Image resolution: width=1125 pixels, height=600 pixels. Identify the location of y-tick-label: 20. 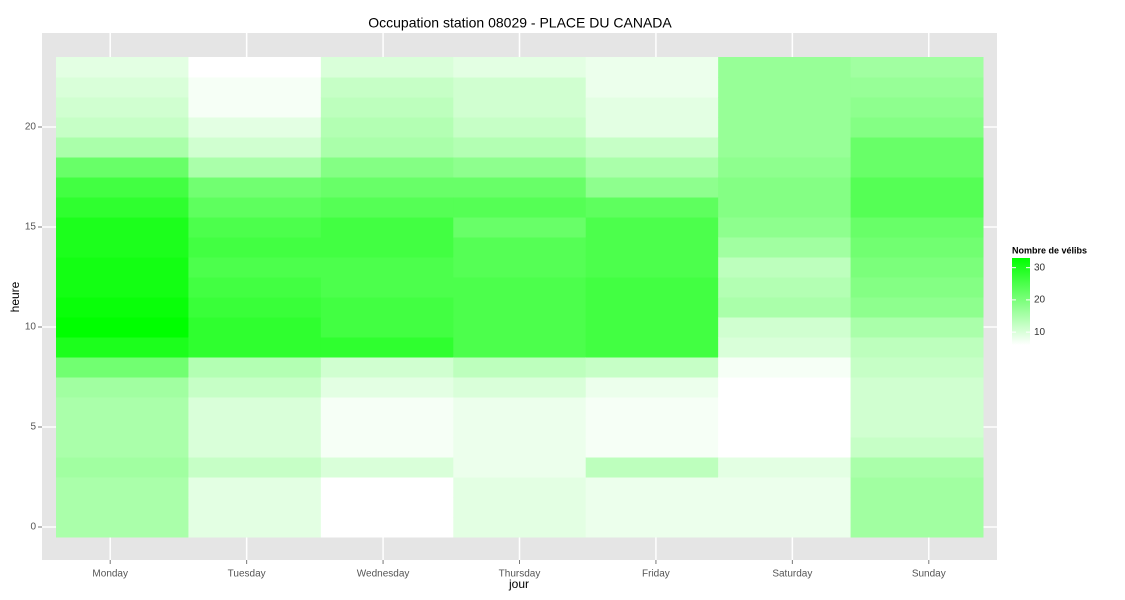
(31, 127).